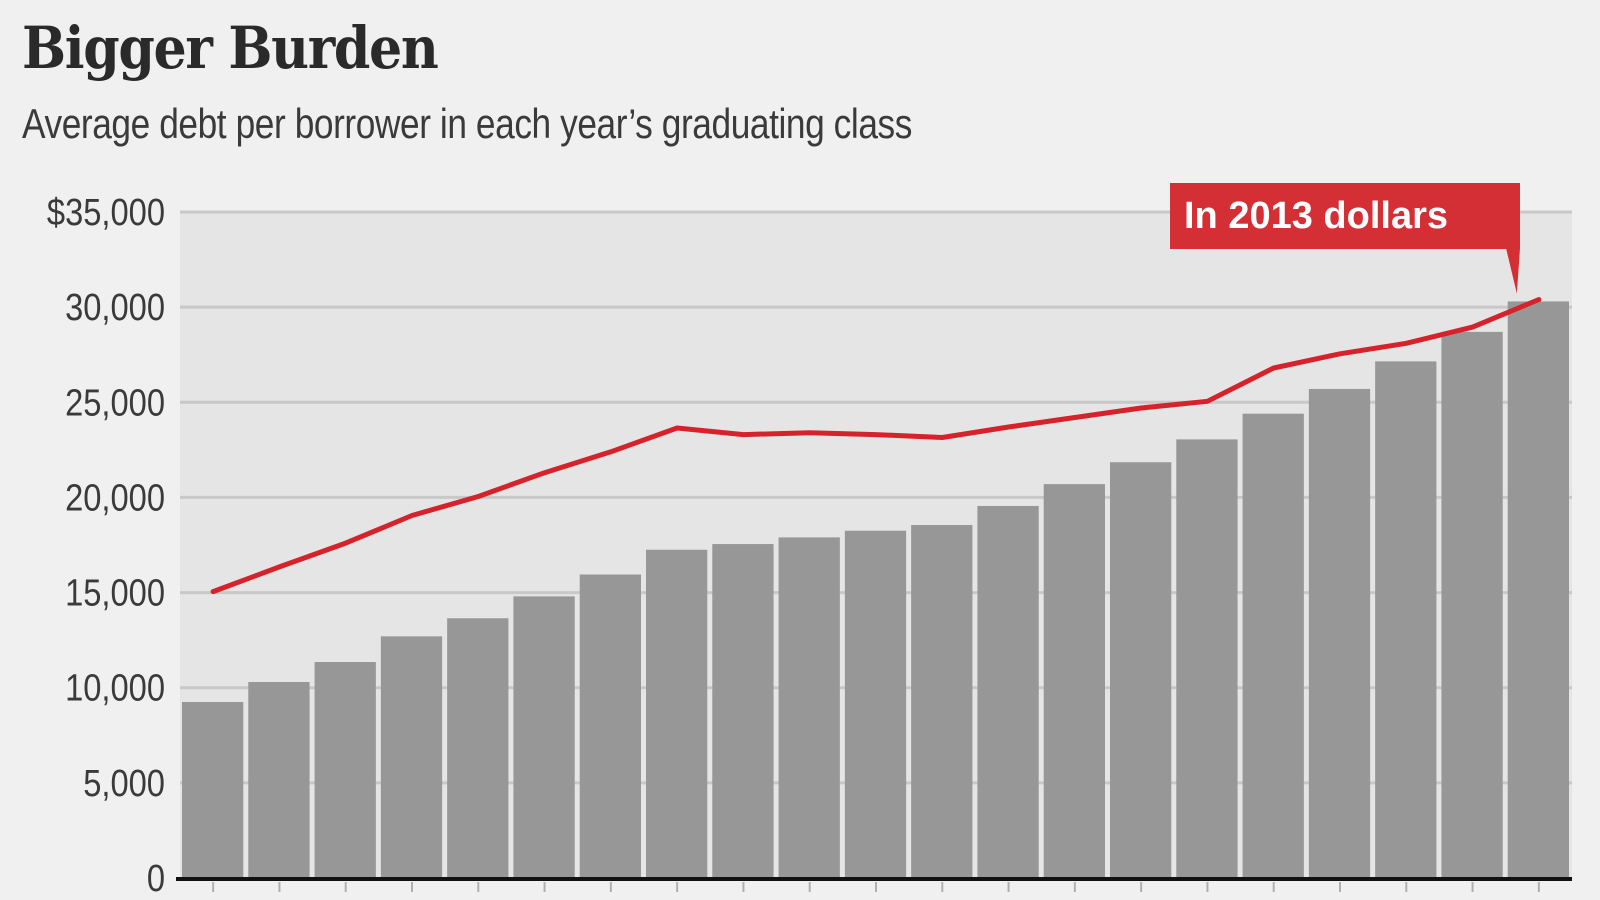 This screenshot has width=1600, height=900. I want to click on callout-pointer, so click(1513, 271).